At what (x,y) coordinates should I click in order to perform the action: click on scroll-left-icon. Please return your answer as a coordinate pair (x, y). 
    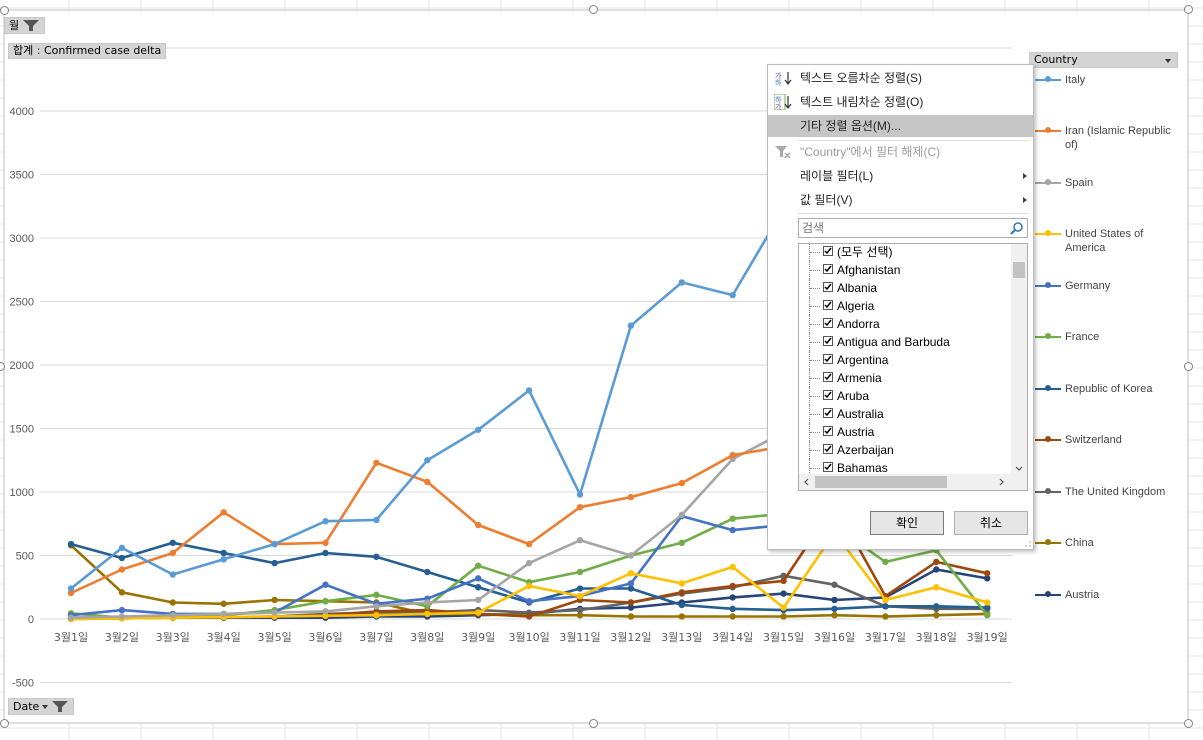
    Looking at the image, I should click on (806, 482).